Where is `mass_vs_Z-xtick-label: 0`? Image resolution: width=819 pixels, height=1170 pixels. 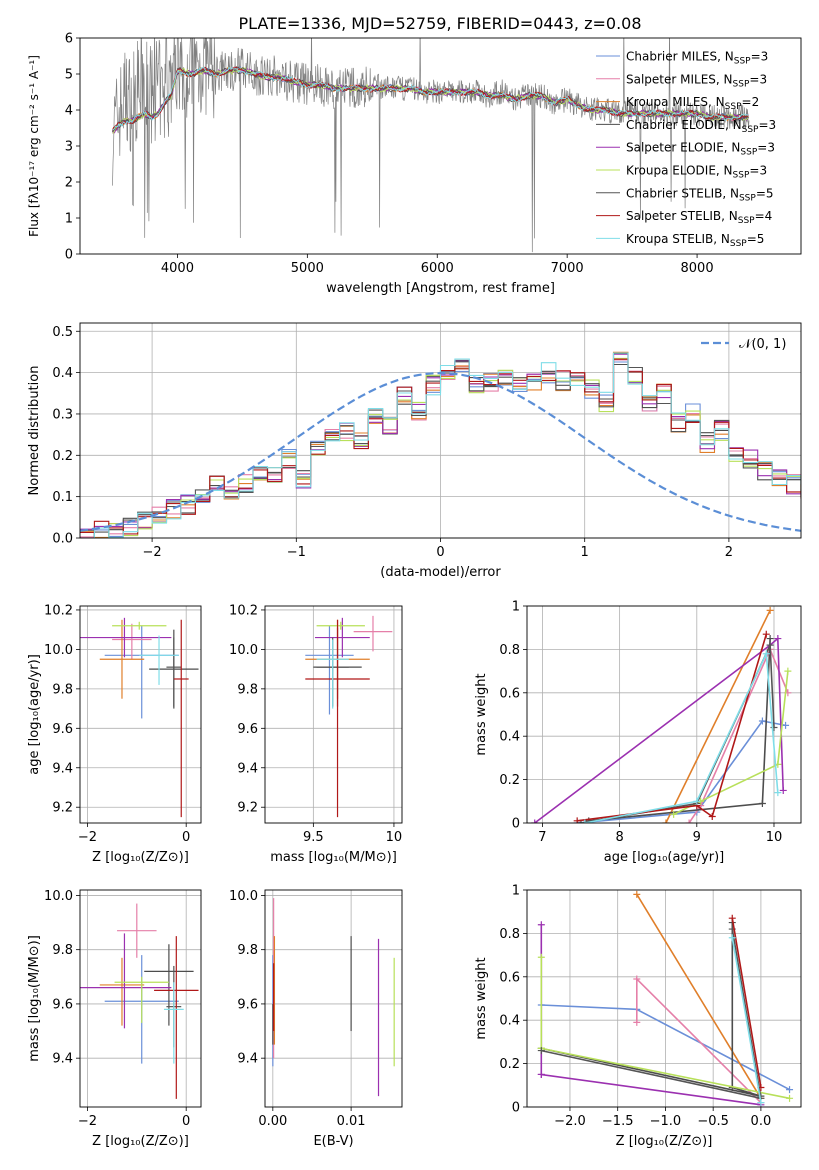 mass_vs_Z-xtick-label: 0 is located at coordinates (186, 1121).